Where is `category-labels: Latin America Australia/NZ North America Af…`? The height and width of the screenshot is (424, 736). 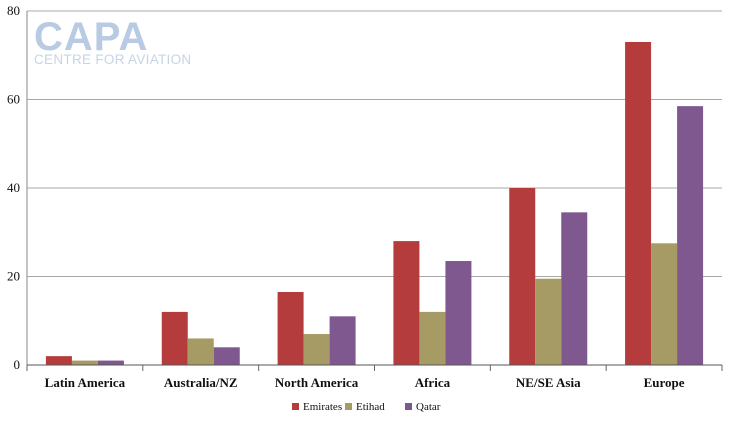 category-labels: Latin America Australia/NZ North America Af… is located at coordinates (365, 382).